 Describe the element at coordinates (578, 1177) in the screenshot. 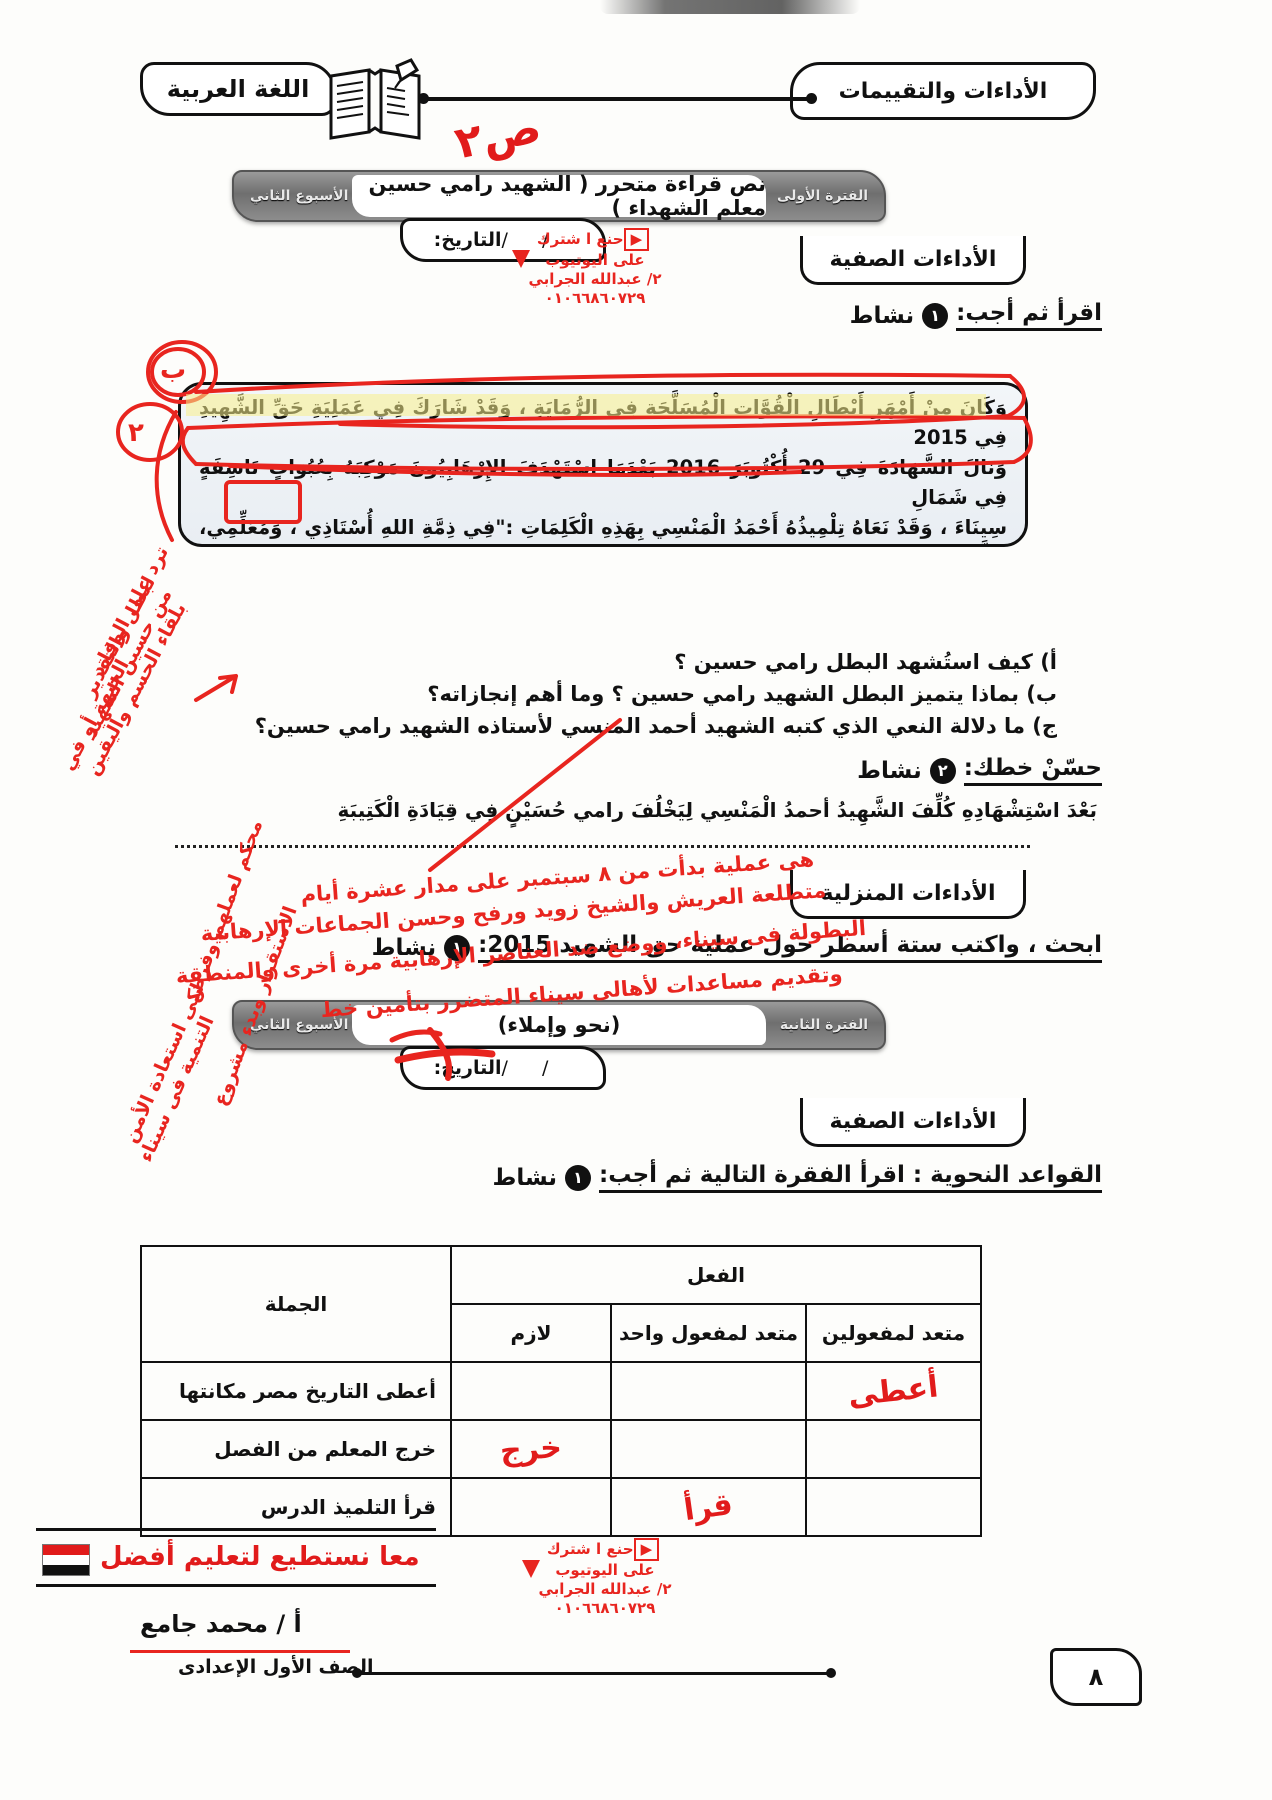

I see `activity-grammar-number: ١` at that location.